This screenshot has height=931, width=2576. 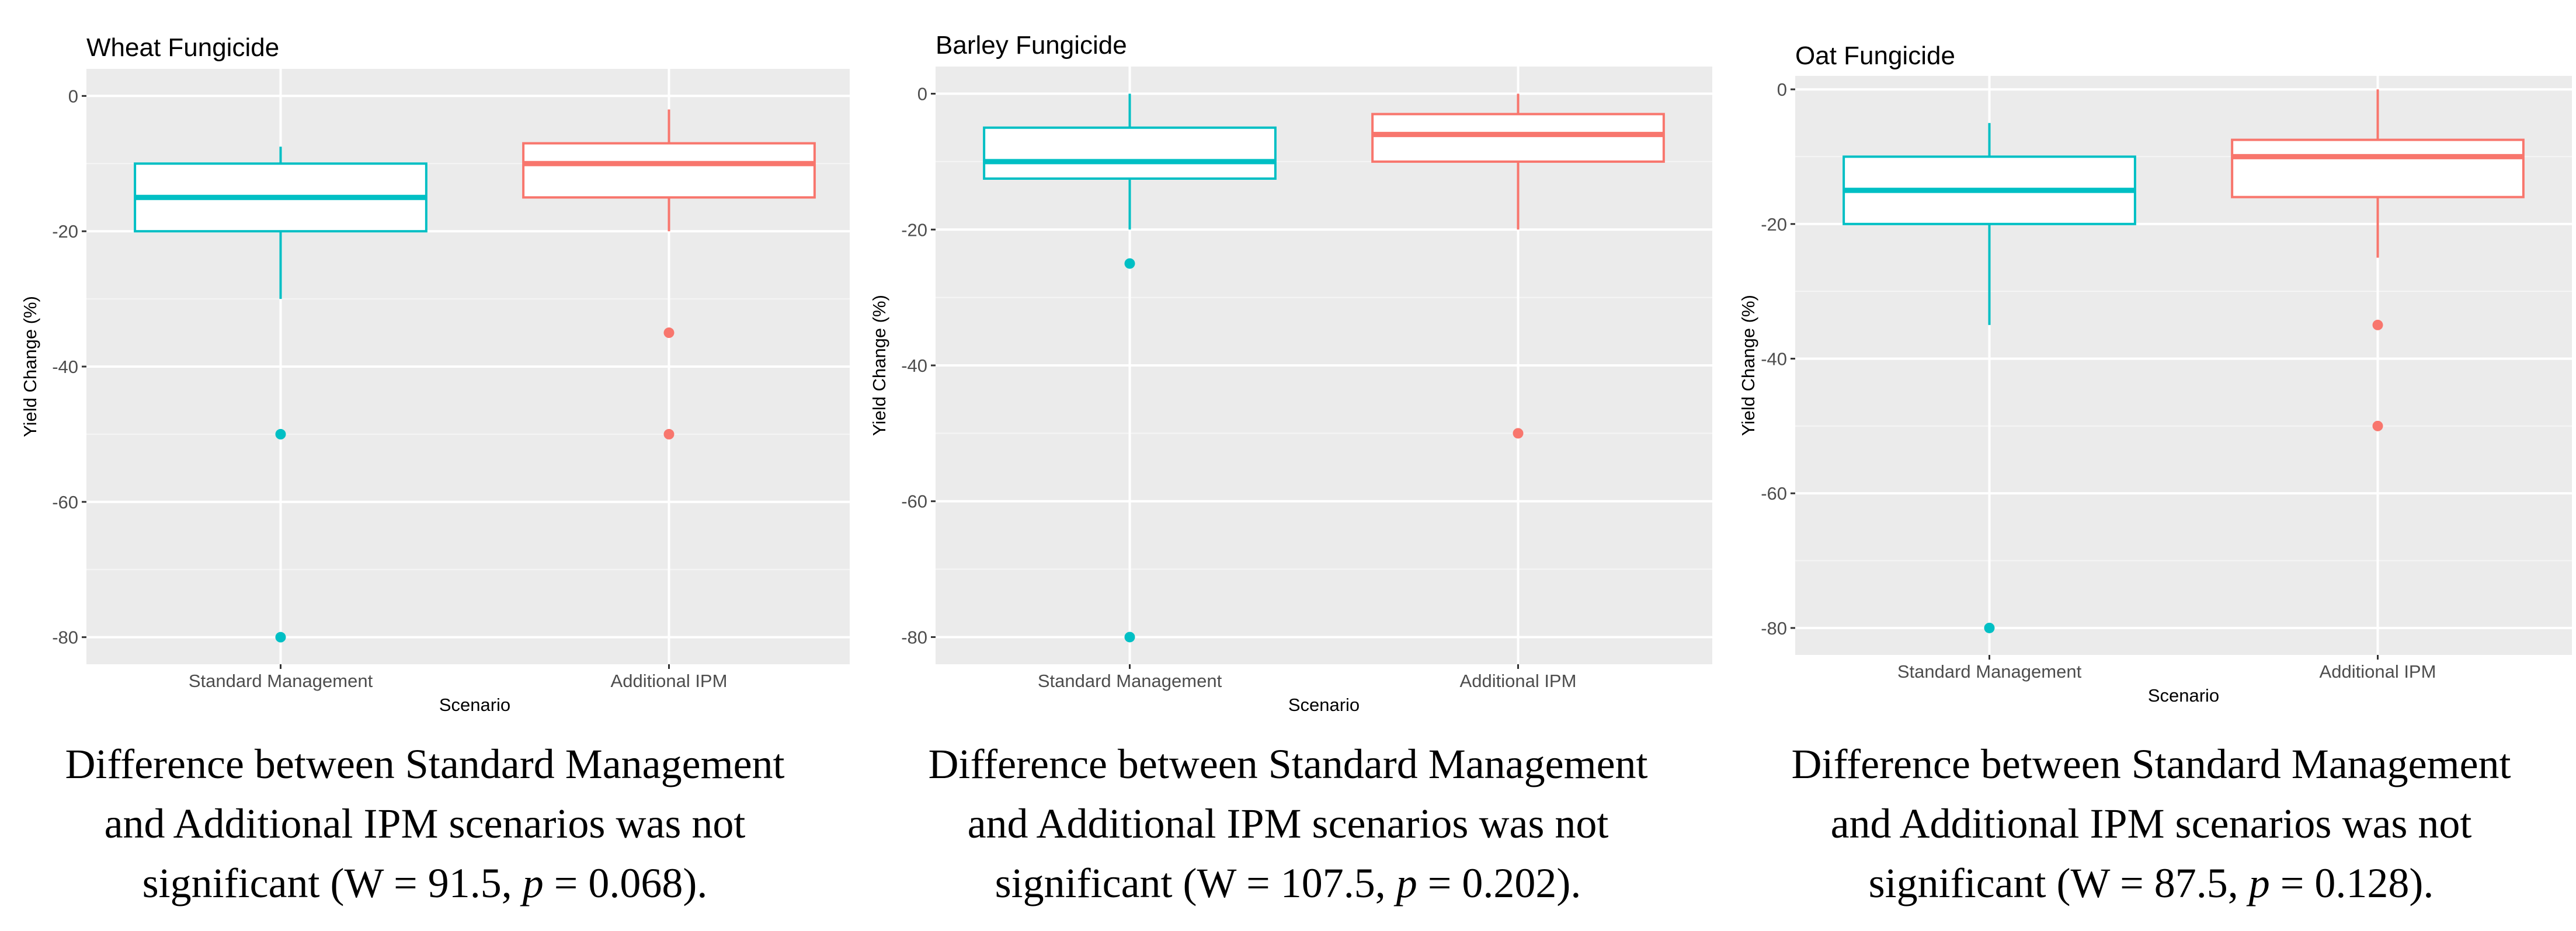 I want to click on caption-line-3: significant (W = 91.5, p = 0.068)., so click(x=425, y=883).